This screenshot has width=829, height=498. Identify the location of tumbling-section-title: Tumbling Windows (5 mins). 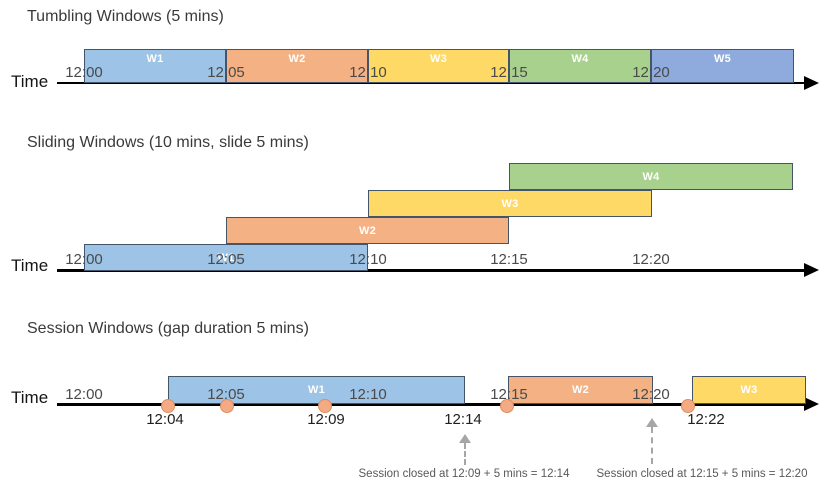
(125, 16).